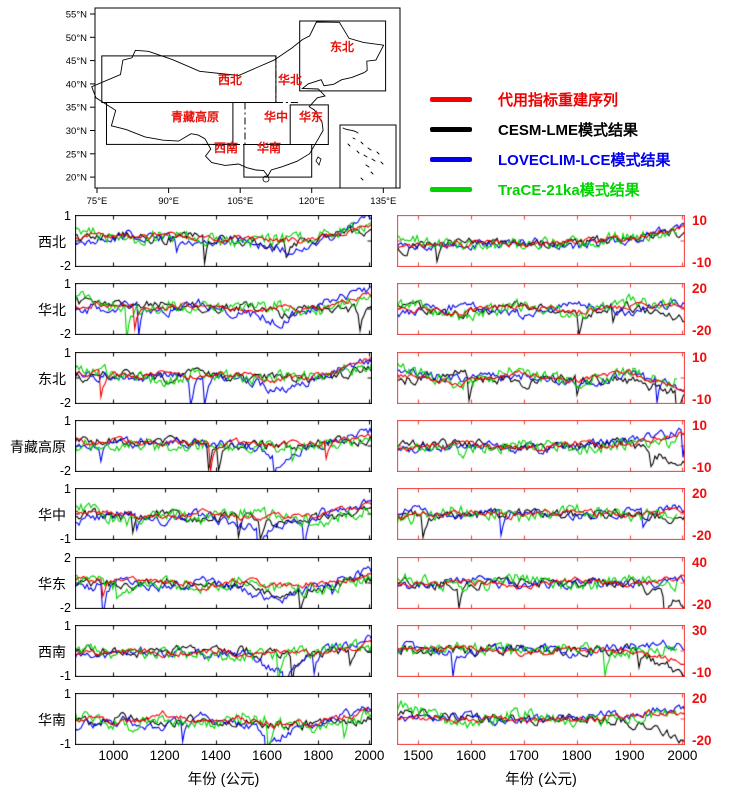  I want to click on left-ytick-bottom-5: -1, so click(65, 539).